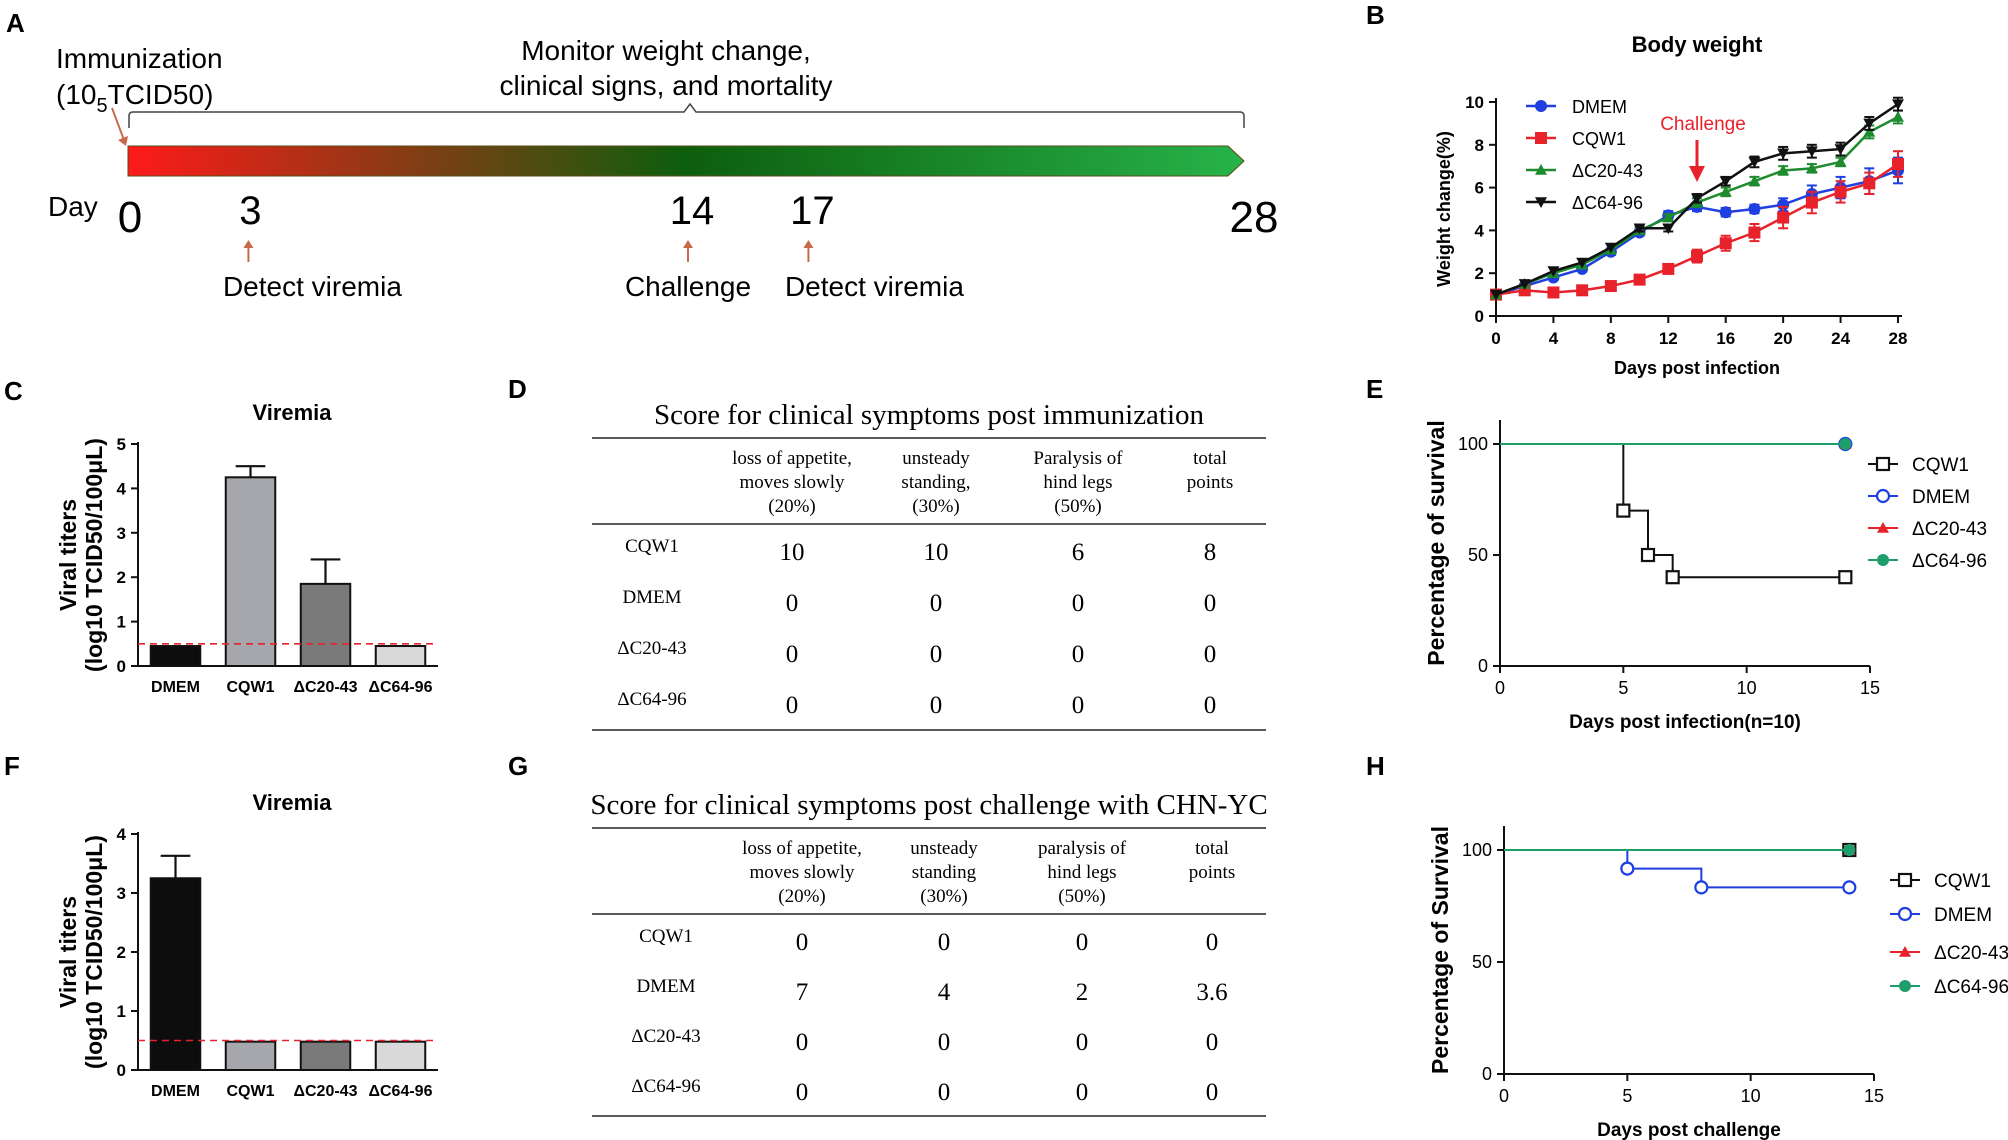 Image resolution: width=2008 pixels, height=1140 pixels. What do you see at coordinates (1623, 688) in the screenshot?
I see `x-tick-label: 5` at bounding box center [1623, 688].